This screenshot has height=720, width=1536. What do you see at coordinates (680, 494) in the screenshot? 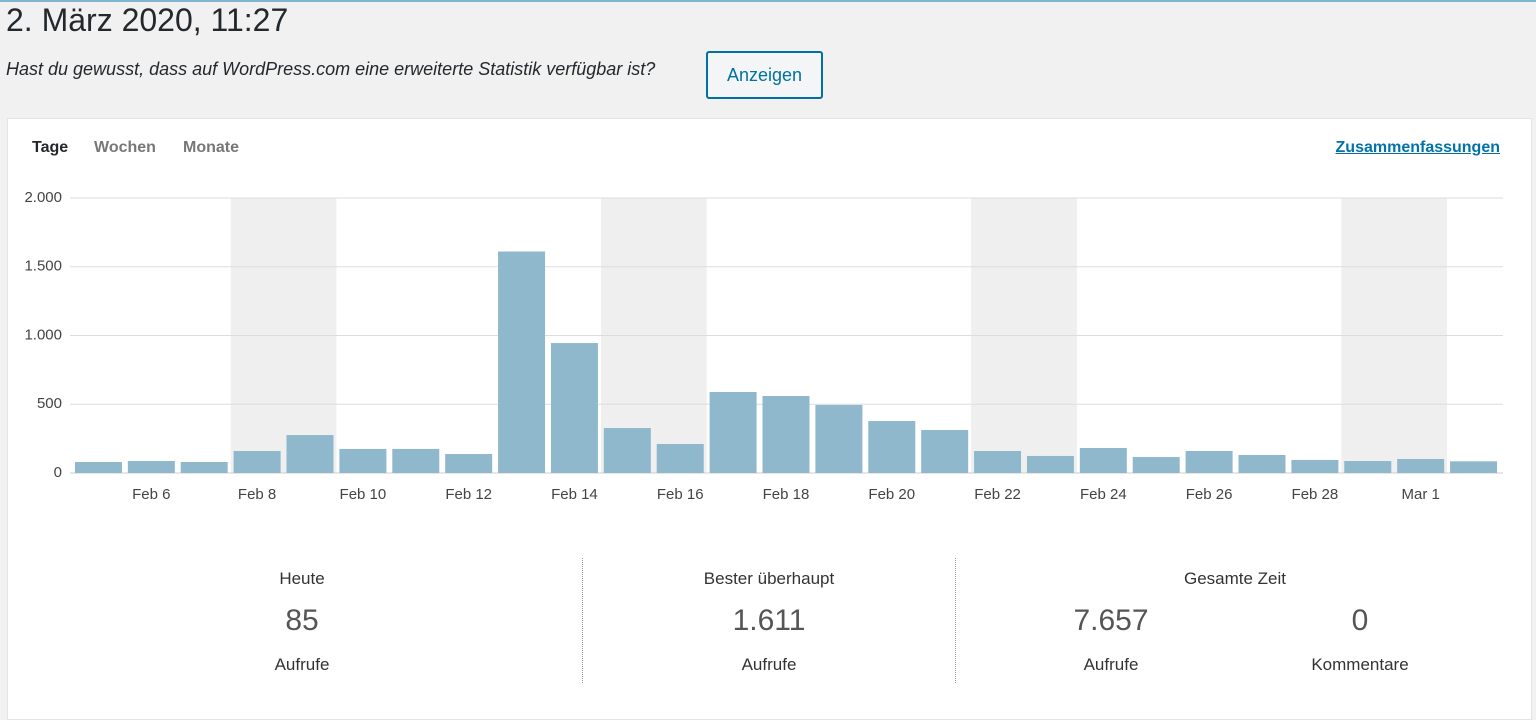
I see `x-tick-label: Feb 16` at bounding box center [680, 494].